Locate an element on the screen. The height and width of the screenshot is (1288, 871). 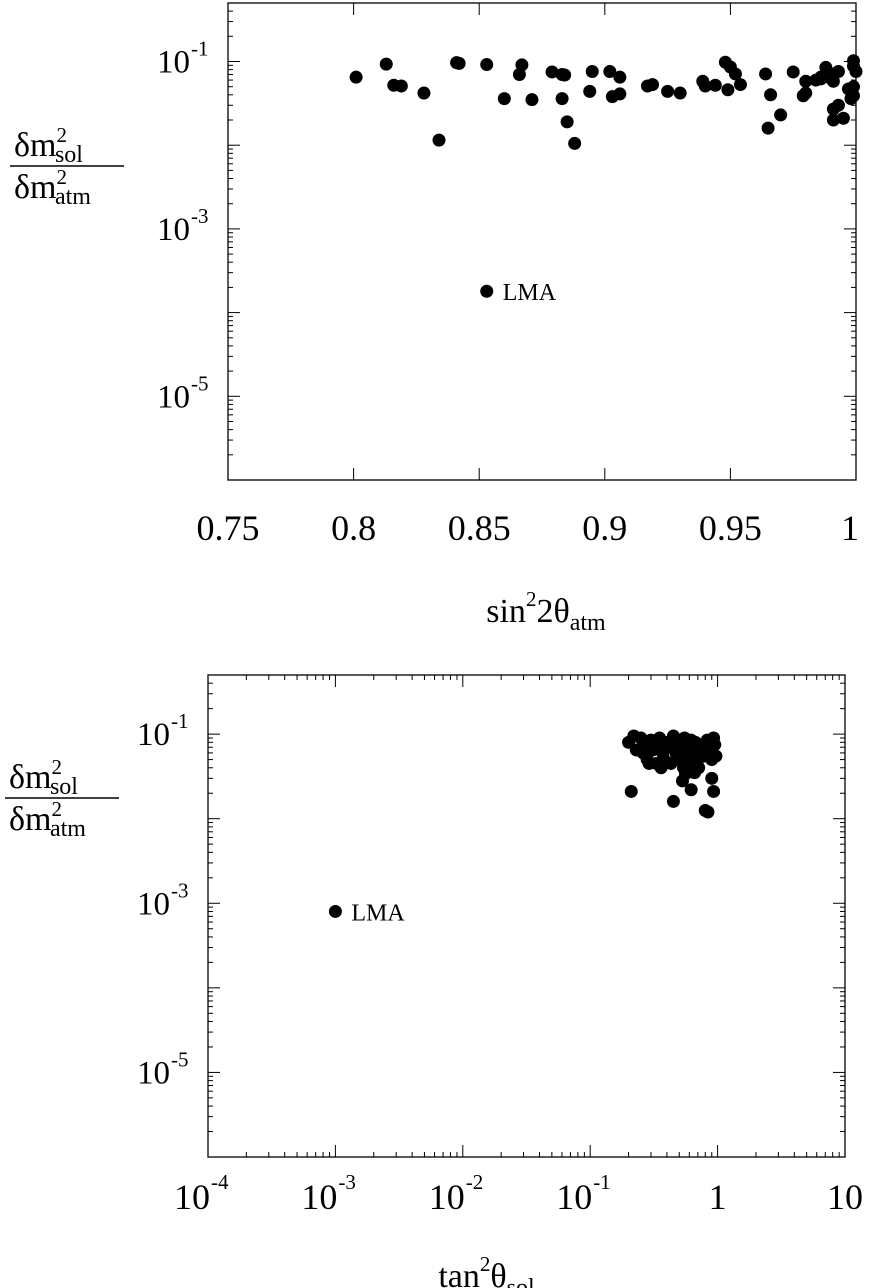
x-tick-label-exp: -2 is located at coordinates (475, 1182).